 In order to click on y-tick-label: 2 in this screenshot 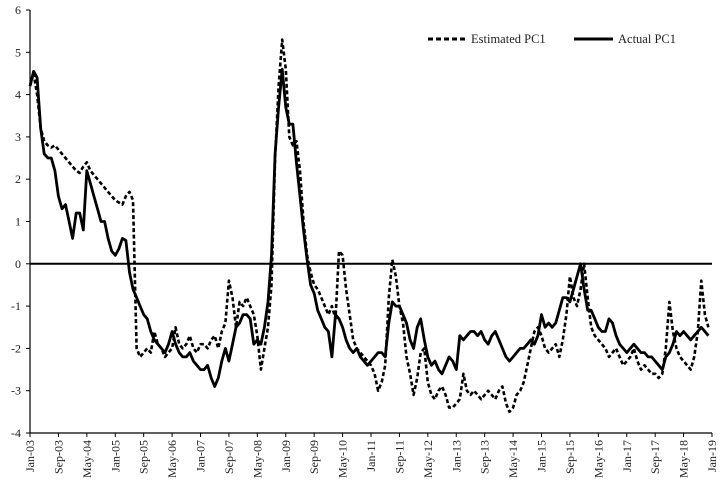, I will do `click(18, 179)`.